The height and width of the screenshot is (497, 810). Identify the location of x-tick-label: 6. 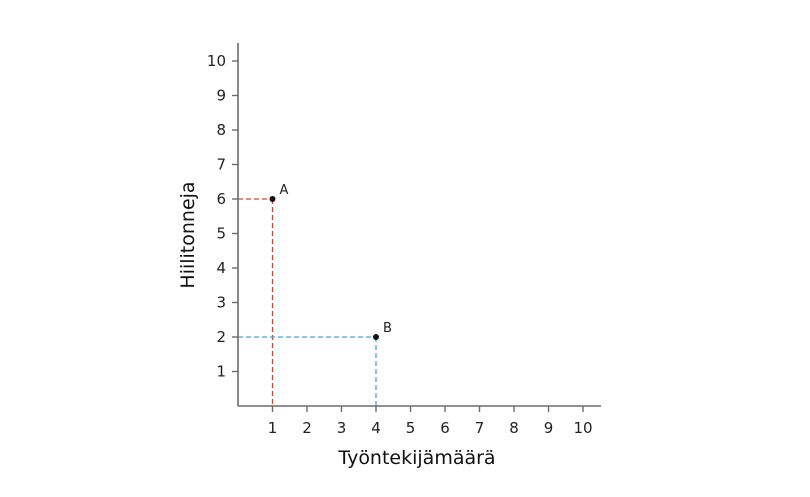
(445, 428).